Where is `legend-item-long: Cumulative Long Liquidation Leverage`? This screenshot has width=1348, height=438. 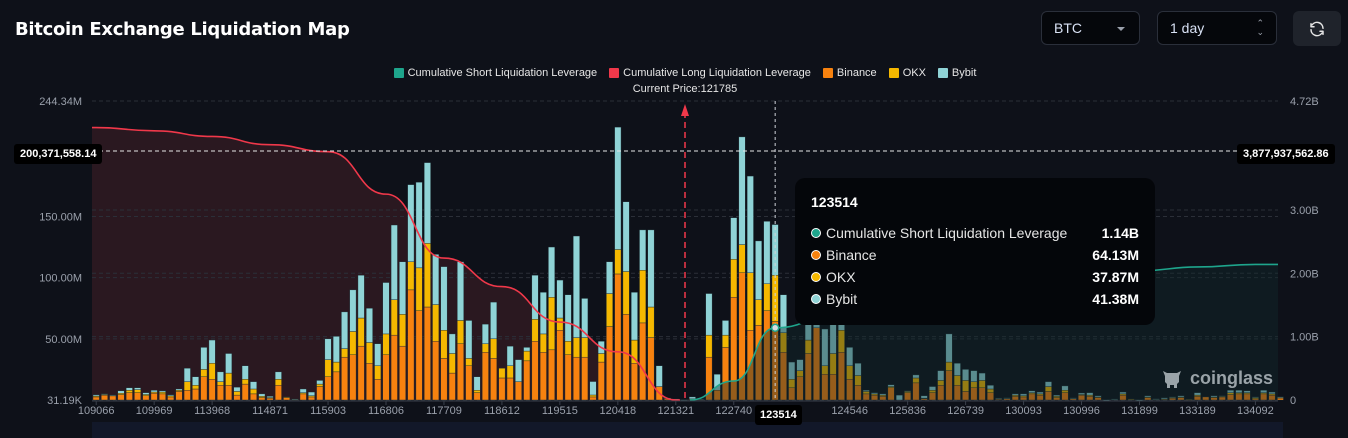
legend-item-long: Cumulative Long Liquidation Leverage is located at coordinates (710, 73).